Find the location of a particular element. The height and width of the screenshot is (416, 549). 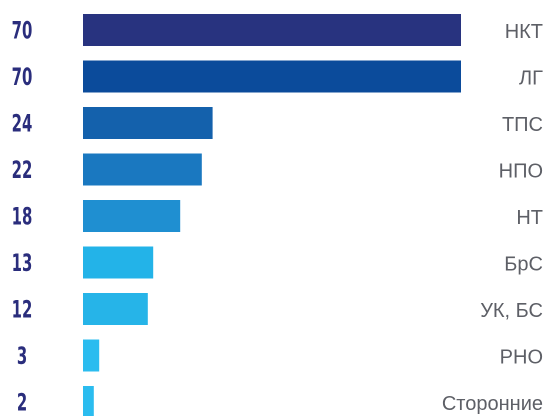

value-labels-layer: 70 70 24 22 18 13 12 3 2 is located at coordinates (22, 216).